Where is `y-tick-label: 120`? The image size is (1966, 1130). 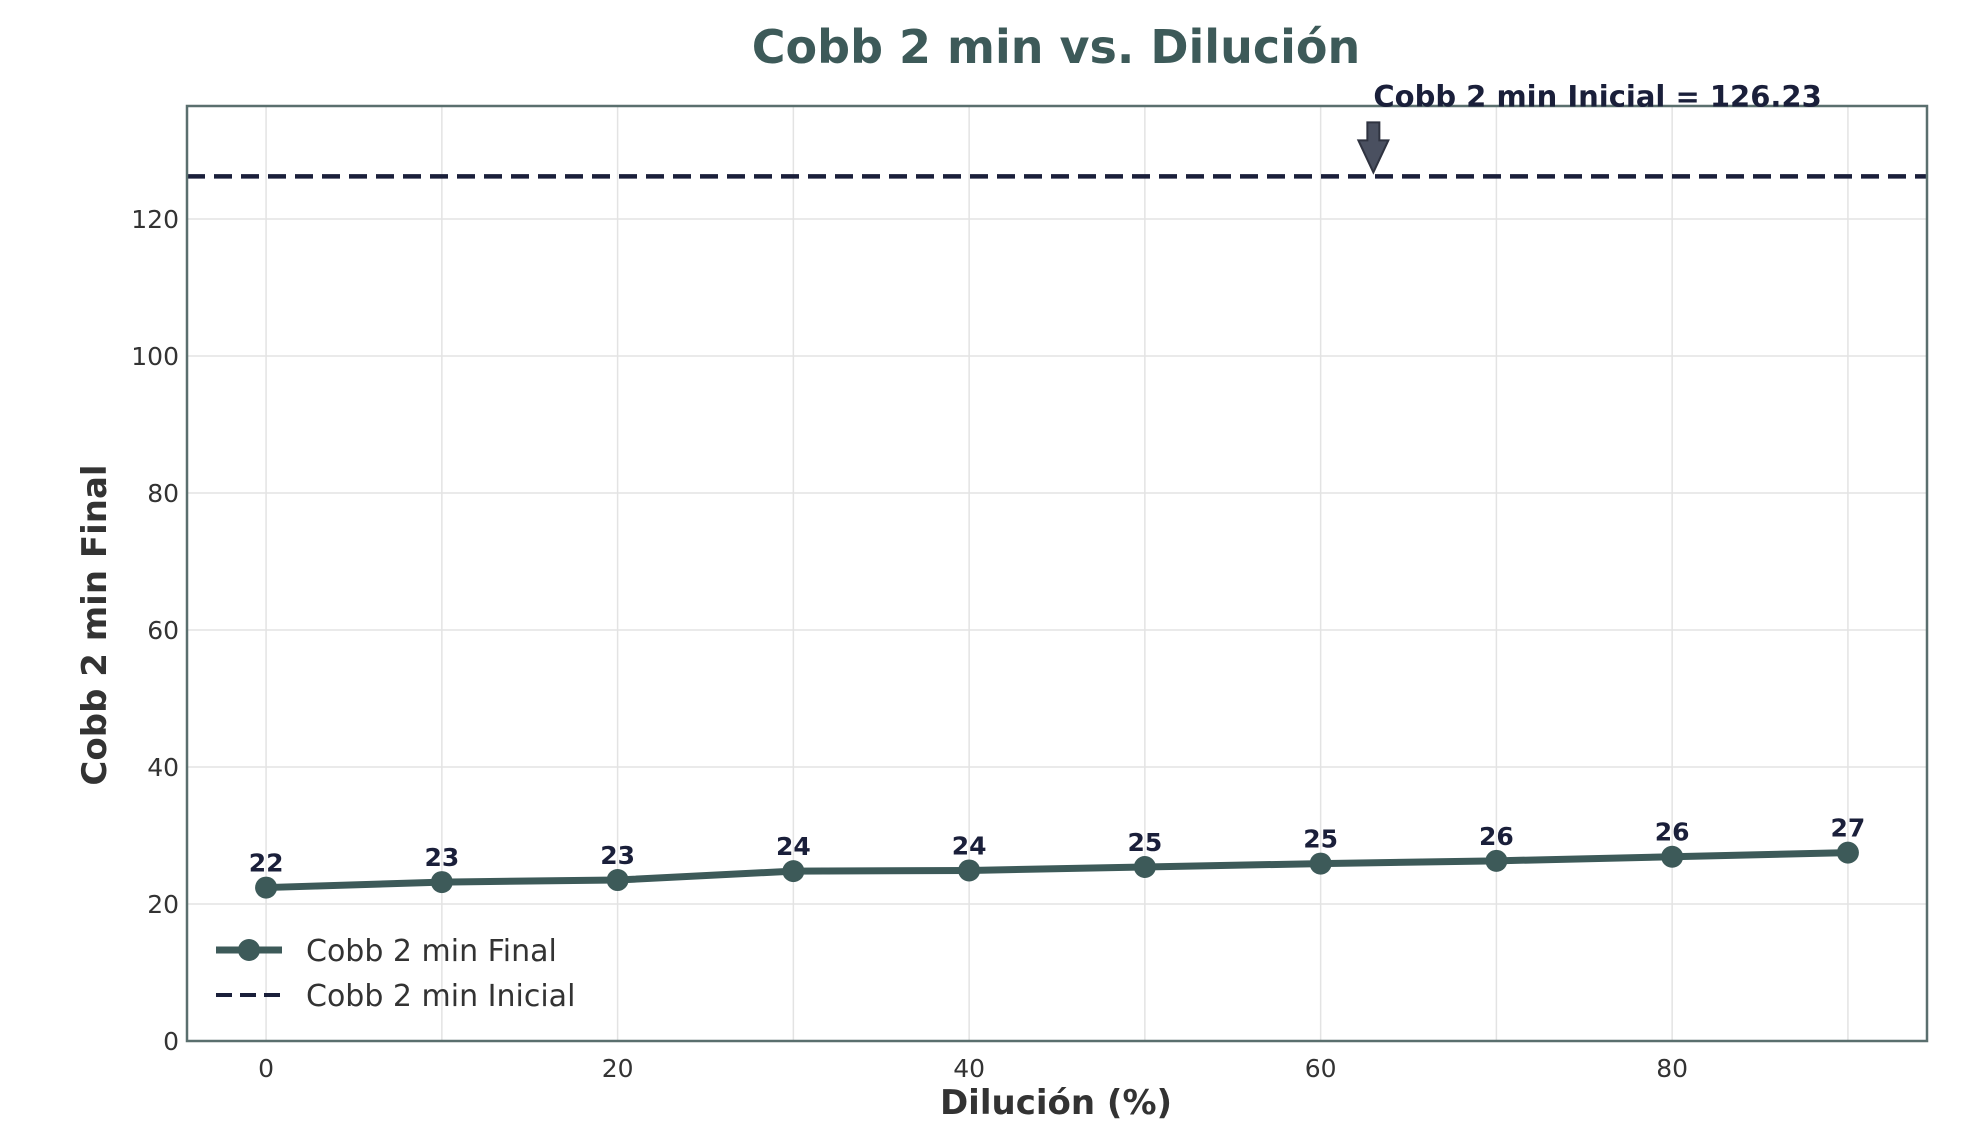 y-tick-label: 120 is located at coordinates (155, 219).